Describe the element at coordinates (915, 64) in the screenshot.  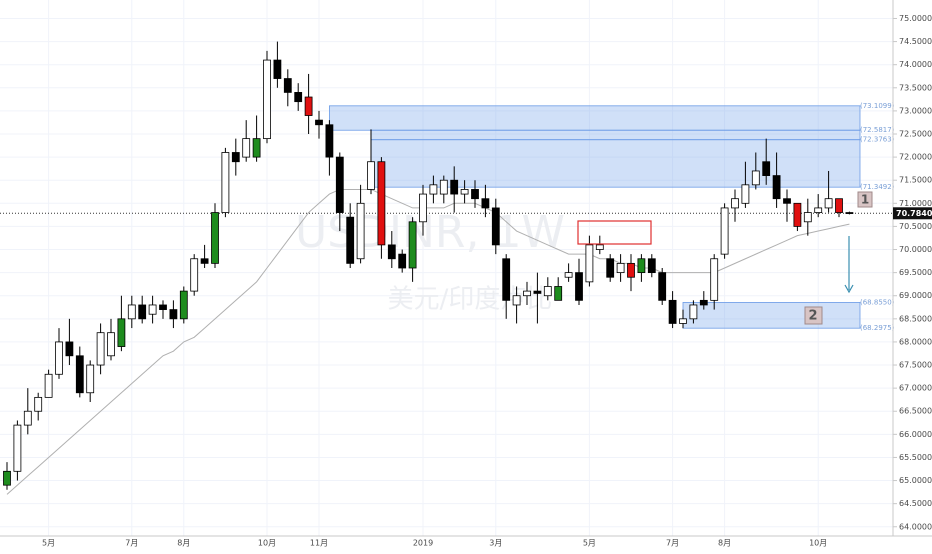
I see `y-tick-label: 74.0000` at that location.